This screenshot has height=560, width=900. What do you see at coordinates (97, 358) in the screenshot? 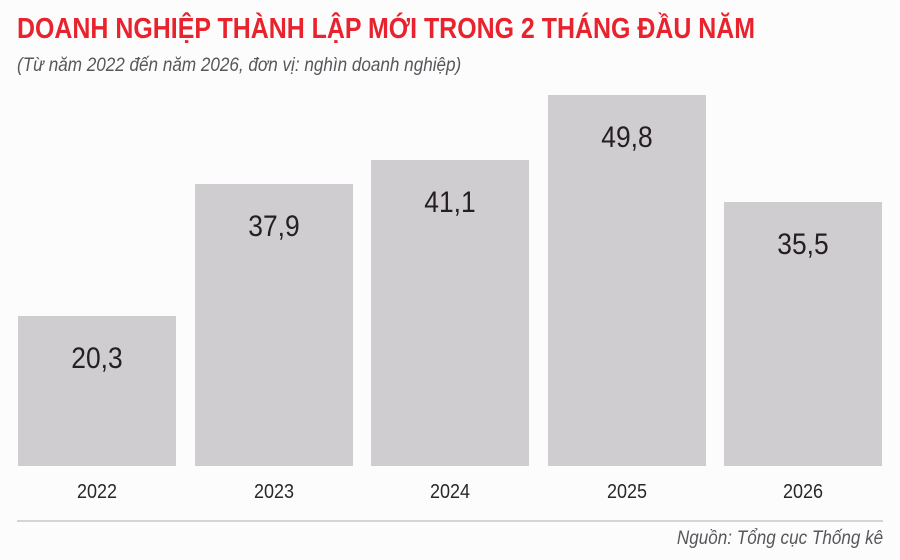
I see `bar-value-label: 20,3` at bounding box center [97, 358].